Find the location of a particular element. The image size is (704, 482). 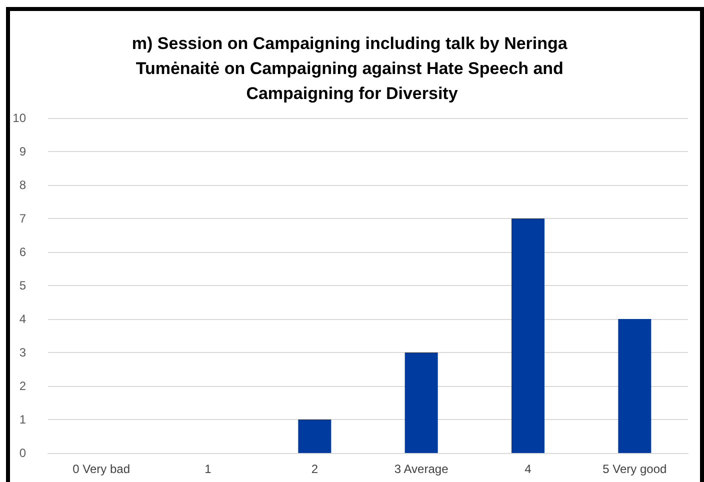

x-tick-label: 1 is located at coordinates (208, 469).